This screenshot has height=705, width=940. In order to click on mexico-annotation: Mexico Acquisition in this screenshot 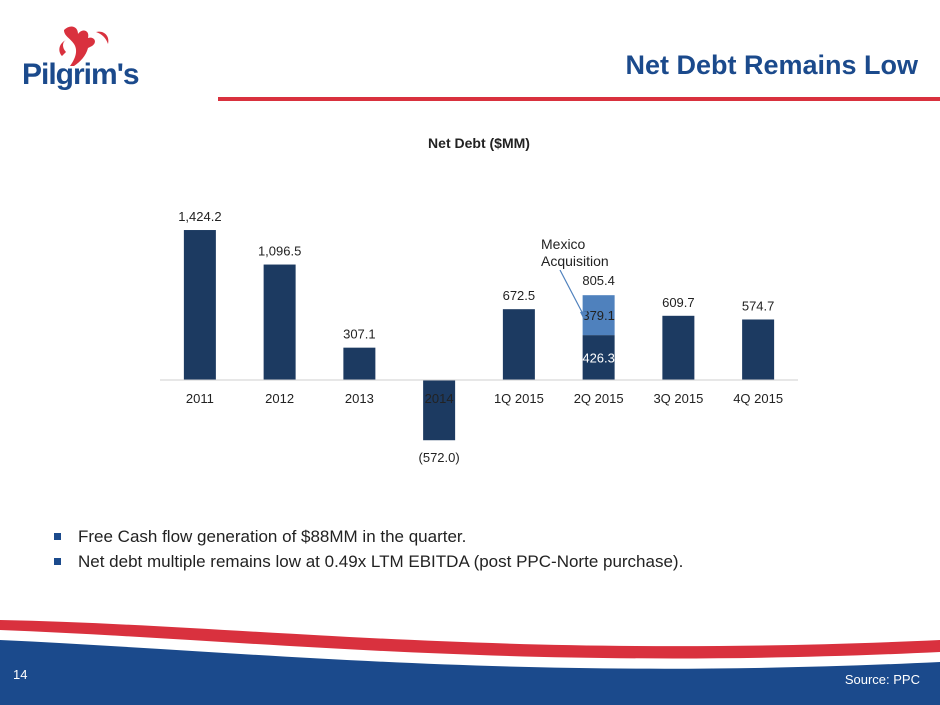, I will do `click(575, 278)`.